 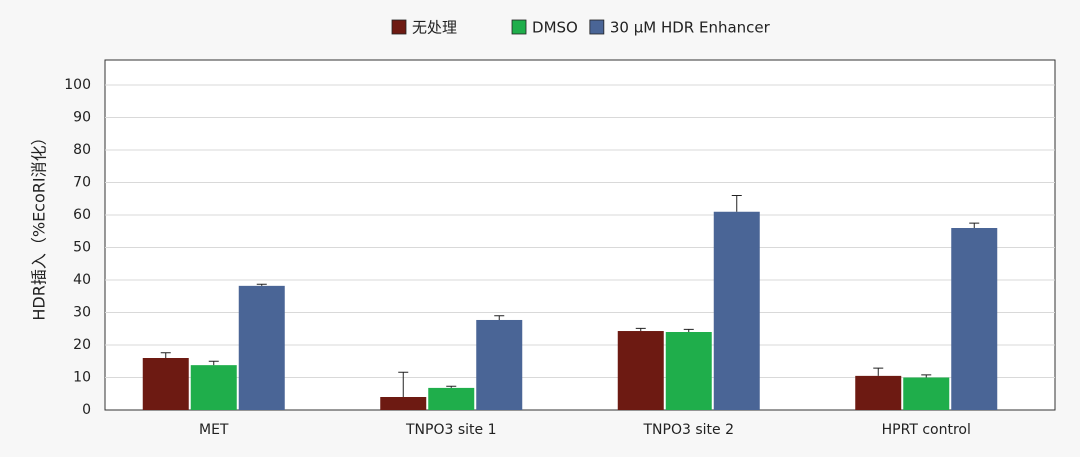 I want to click on legend-label: 30 µM HDR Enhancer, so click(x=690, y=28).